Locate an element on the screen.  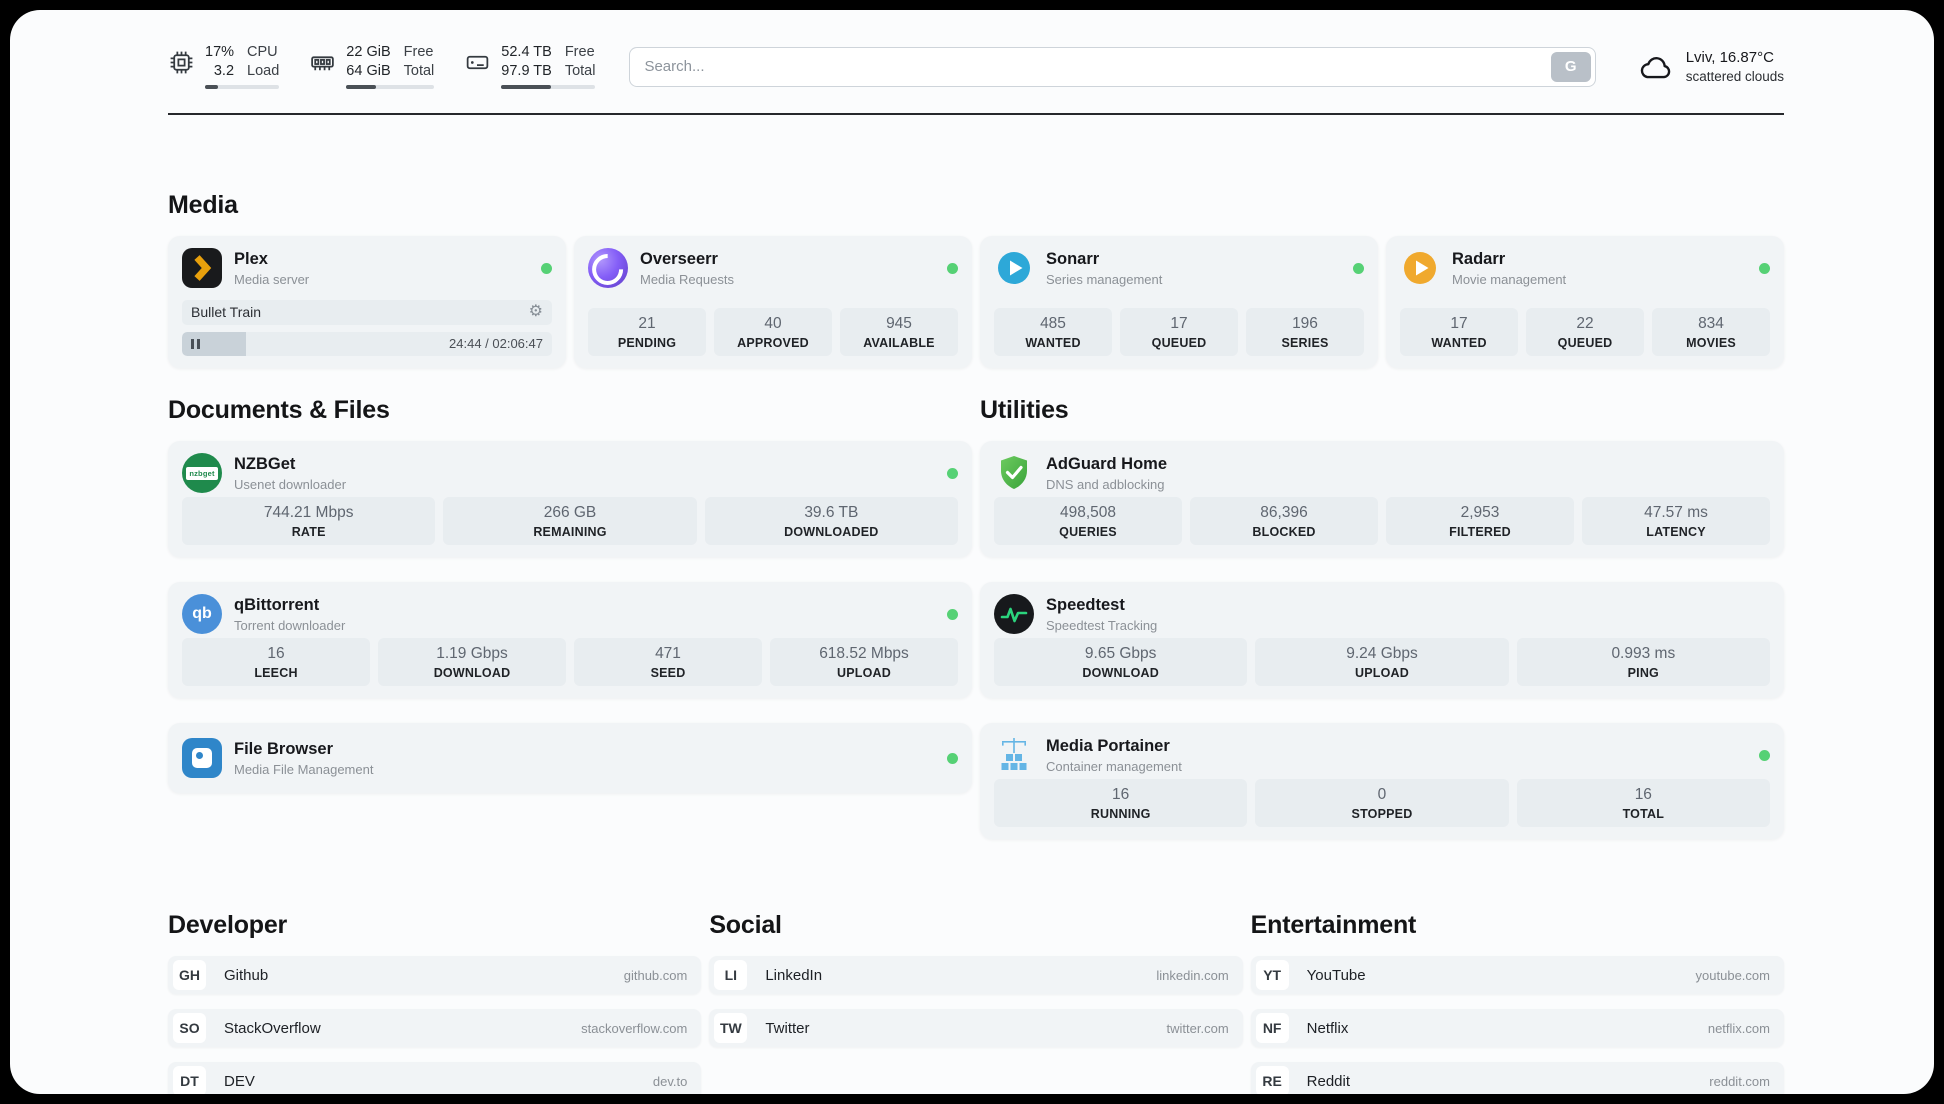
topbar: 17% 3.2 CPU Load is located at coordinates (976, 66).